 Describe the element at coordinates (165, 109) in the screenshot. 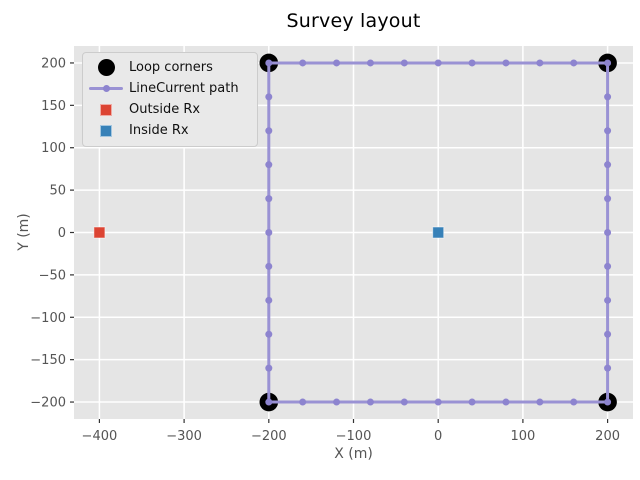

I see `legend-label: Outside Rx` at that location.